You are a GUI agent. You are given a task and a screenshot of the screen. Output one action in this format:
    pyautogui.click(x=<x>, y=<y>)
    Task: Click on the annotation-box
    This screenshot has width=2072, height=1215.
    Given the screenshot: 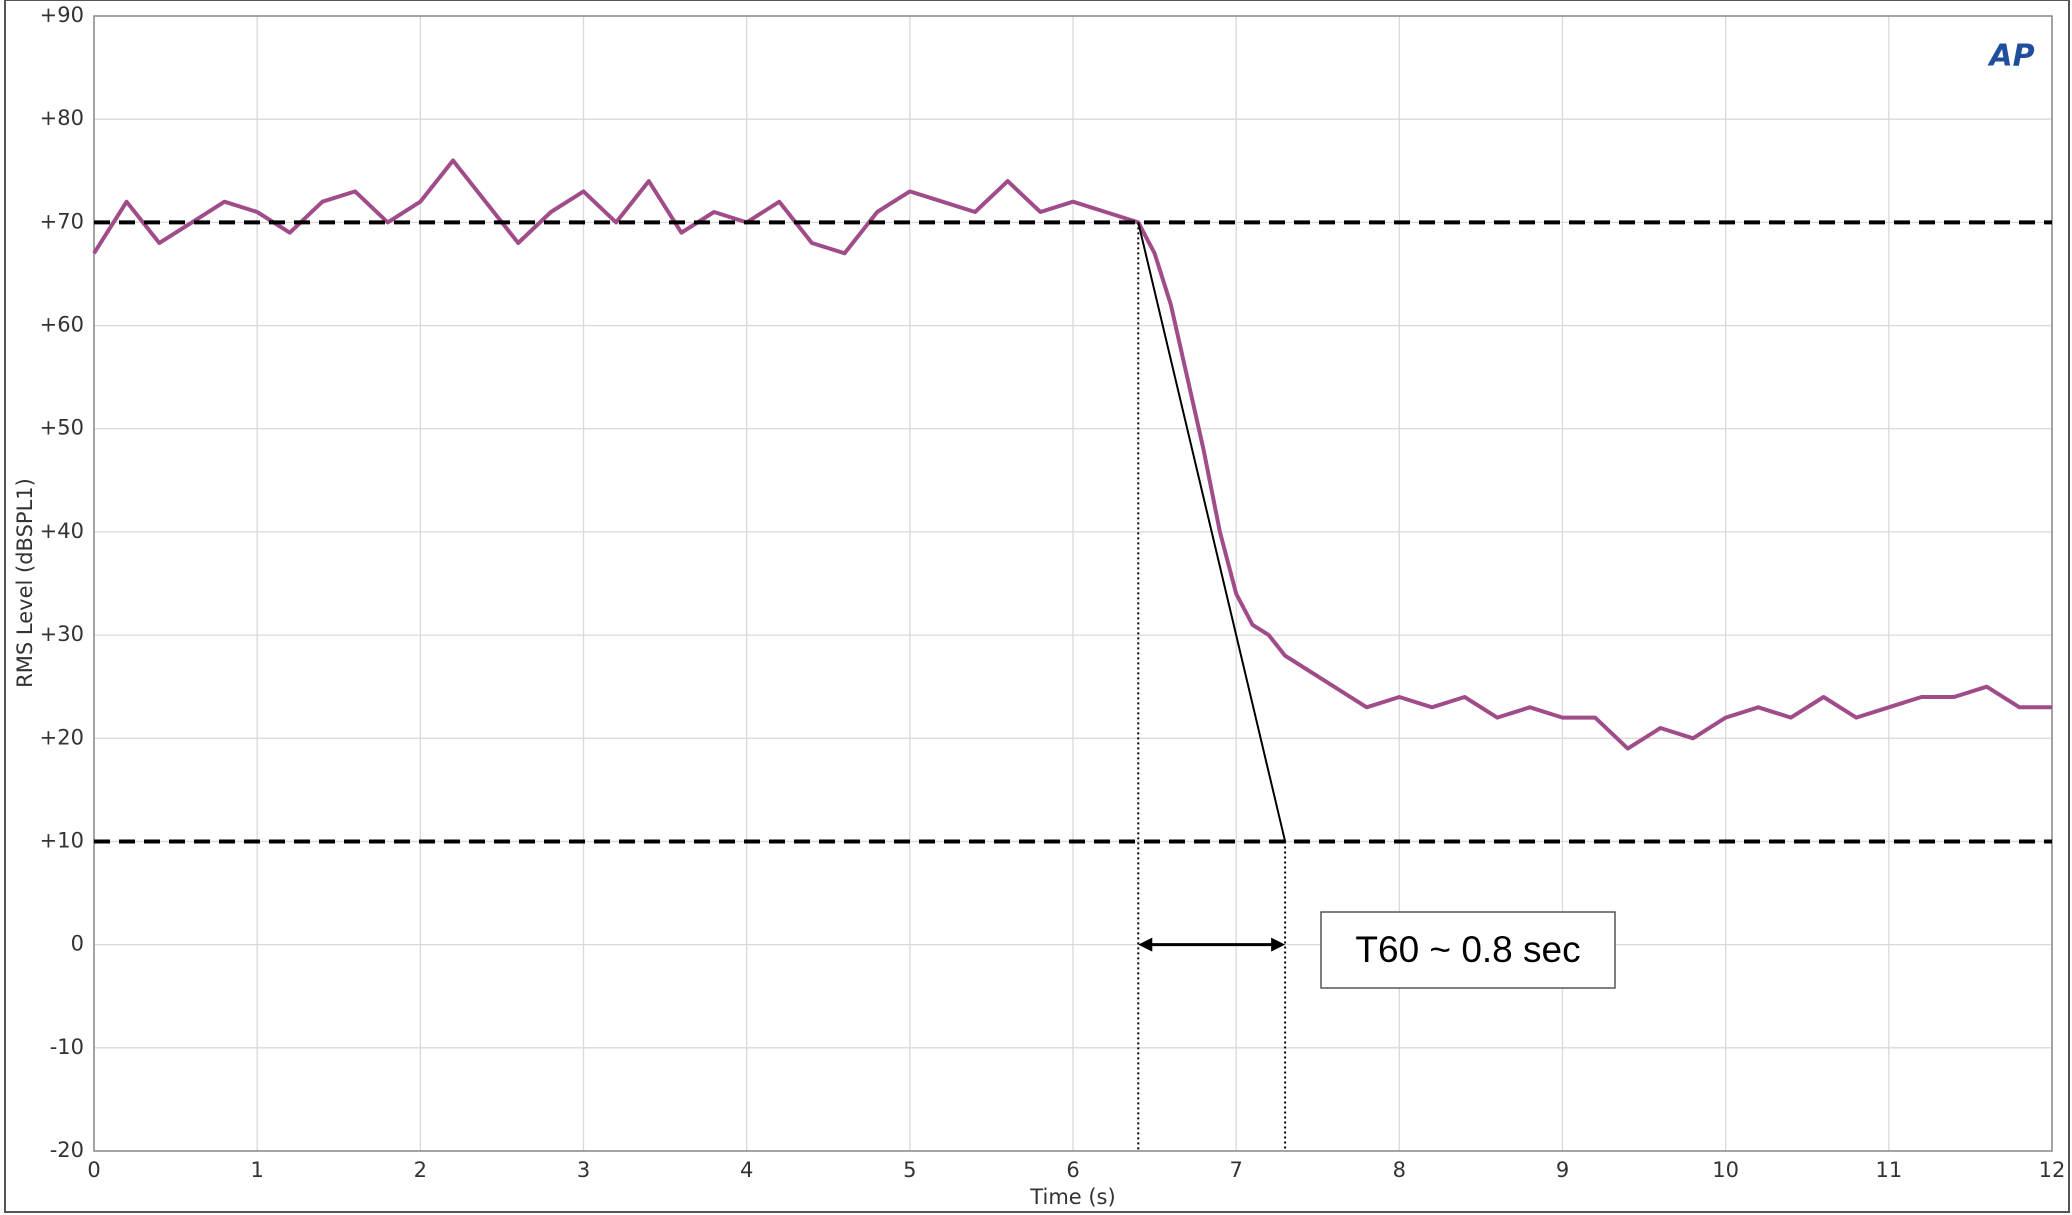 What is the action you would take?
    pyautogui.click(x=1468, y=950)
    